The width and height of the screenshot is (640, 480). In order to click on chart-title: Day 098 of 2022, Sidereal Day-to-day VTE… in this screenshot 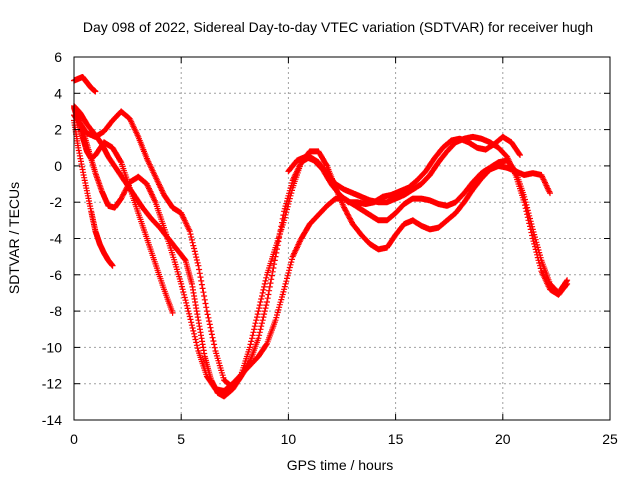, I will do `click(338, 27)`.